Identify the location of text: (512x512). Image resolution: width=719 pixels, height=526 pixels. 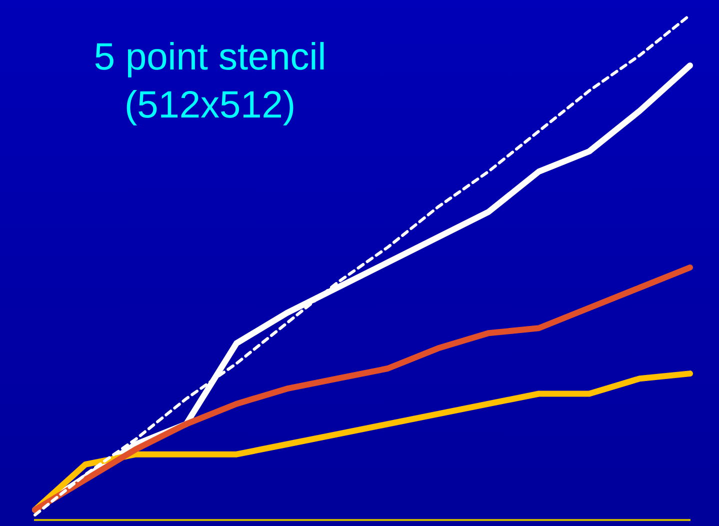
(210, 105).